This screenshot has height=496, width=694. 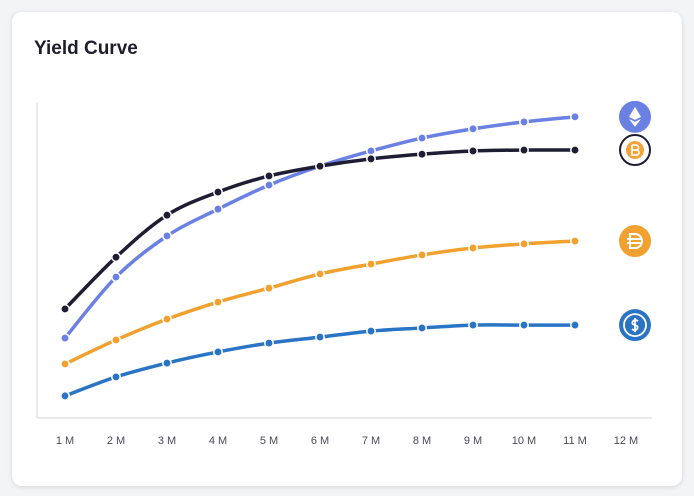 I want to click on x-tick-label: 6 M, so click(x=320, y=441).